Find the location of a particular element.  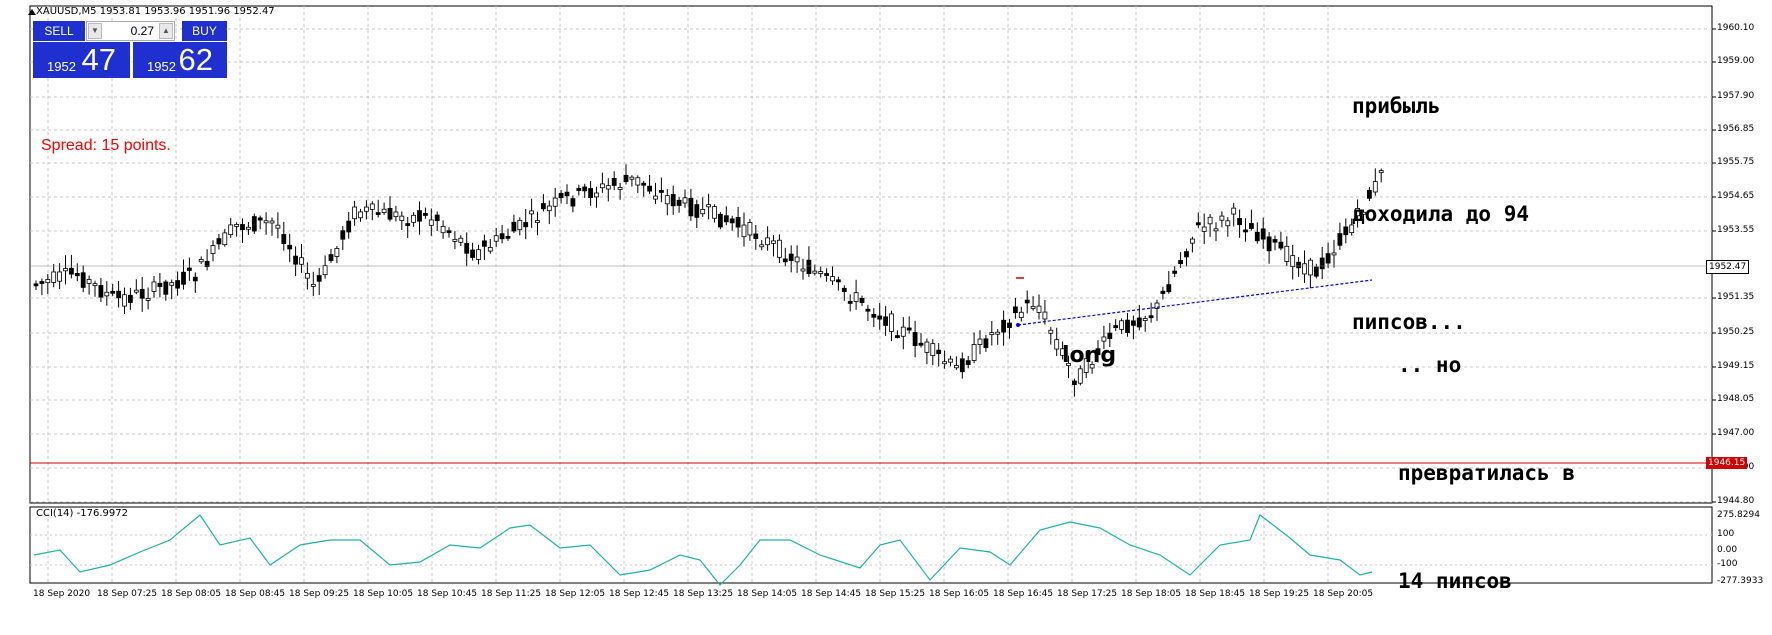

time-tick-label: 18 Sep 11:25 is located at coordinates (511, 594).